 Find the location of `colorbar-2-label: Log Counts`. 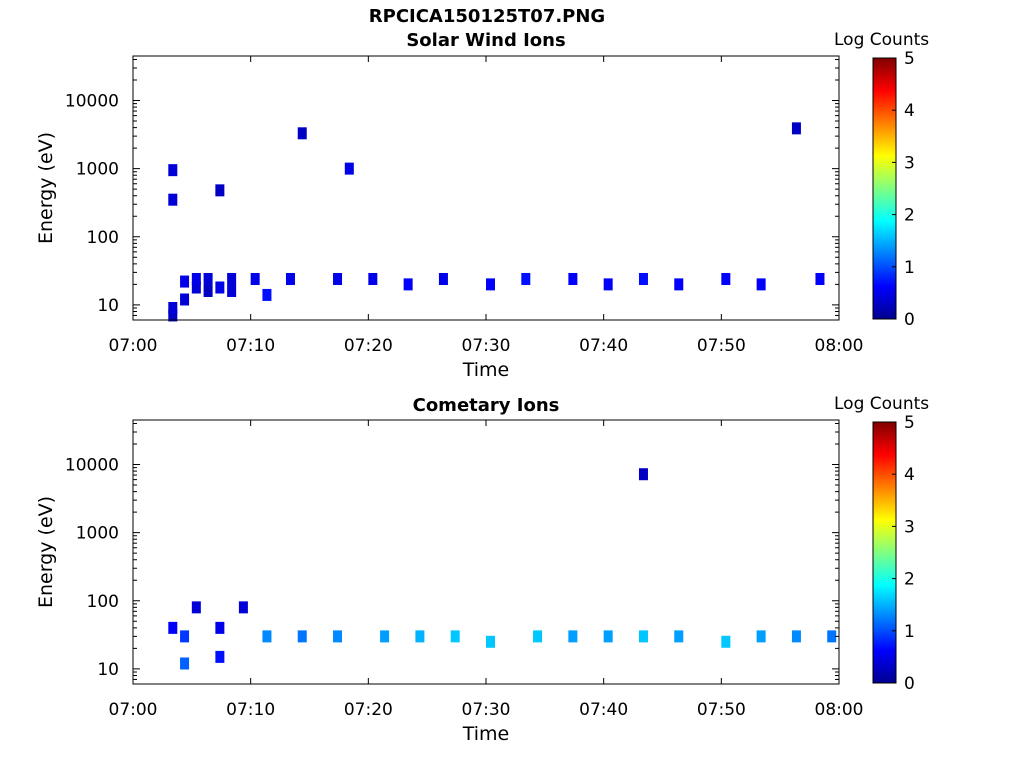

colorbar-2-label: Log Counts is located at coordinates (882, 404).